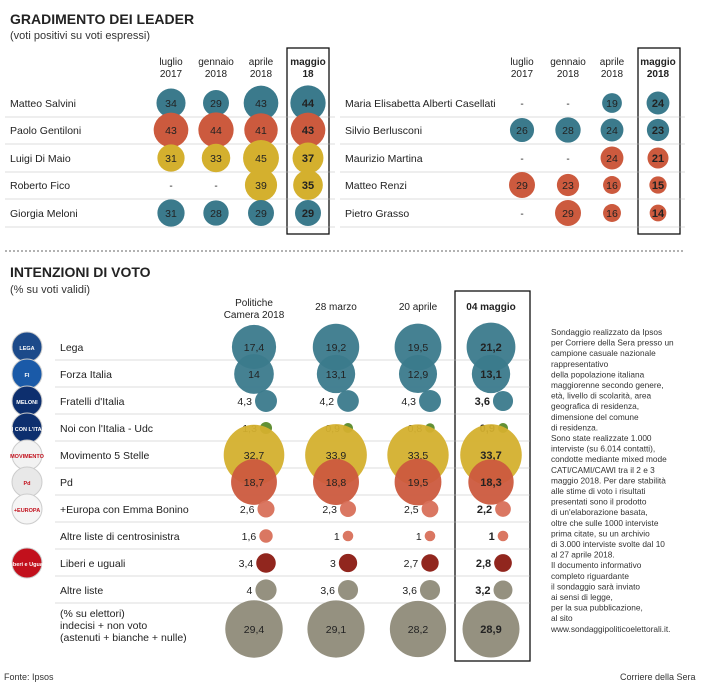 This screenshot has width=704, height=689. What do you see at coordinates (490, 348) in the screenshot?
I see `vote-value: 21,2` at bounding box center [490, 348].